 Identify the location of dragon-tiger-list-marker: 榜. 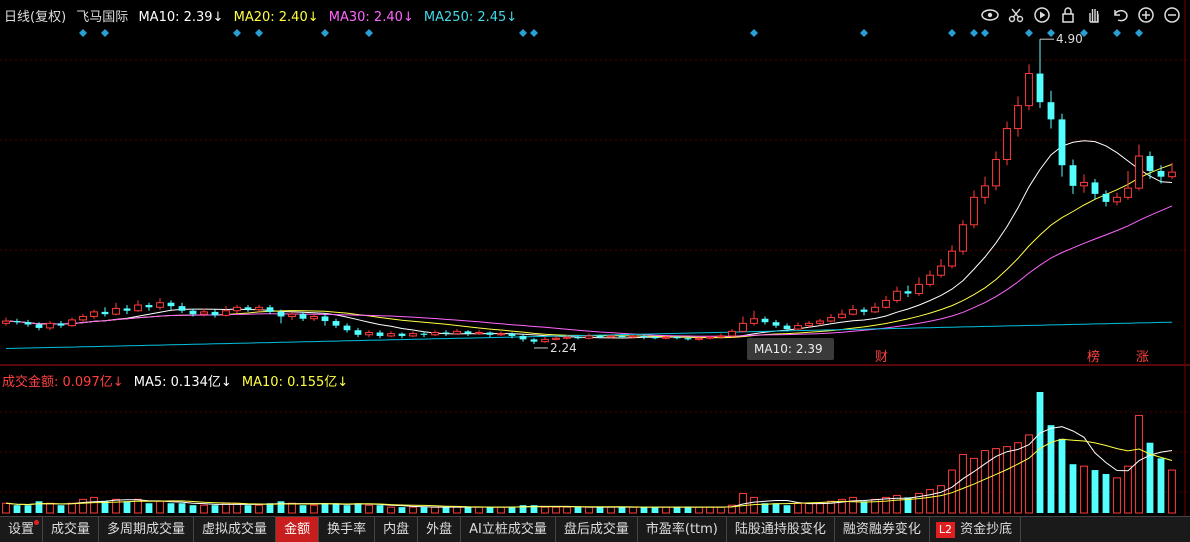
(1094, 357).